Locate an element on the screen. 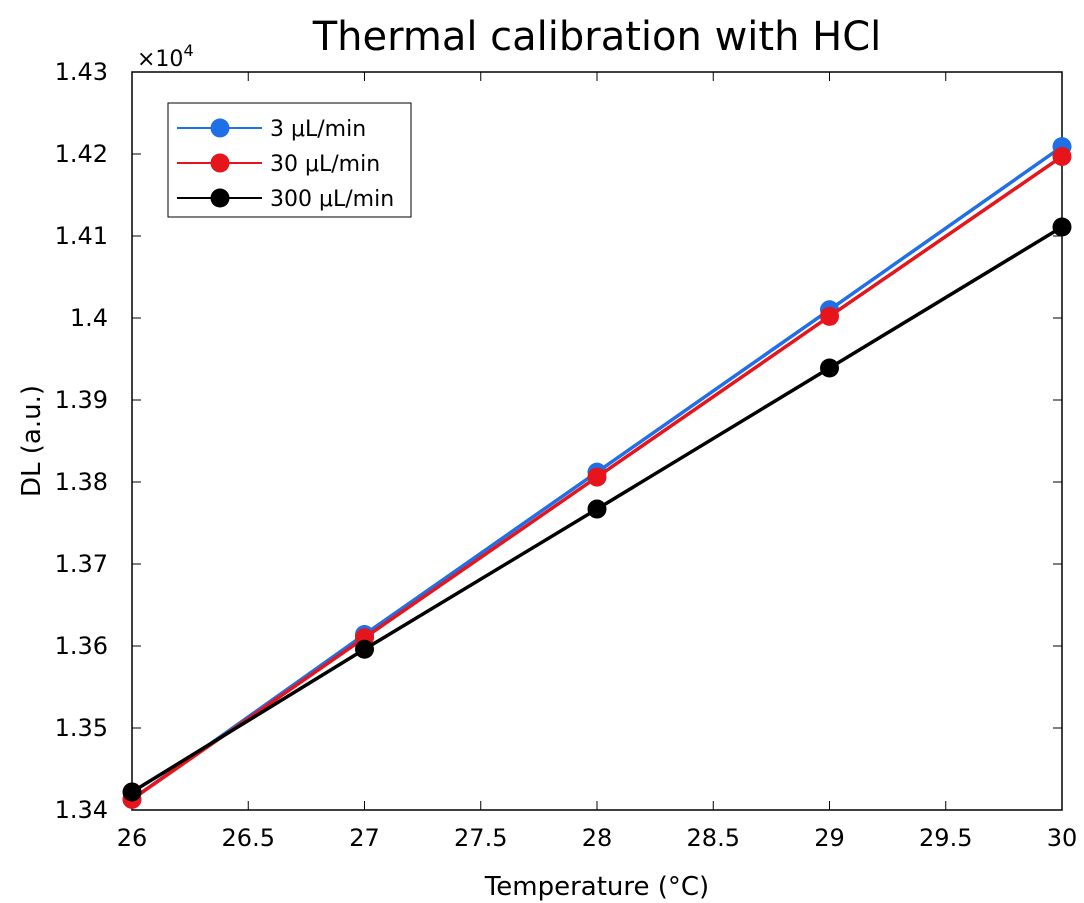 The width and height of the screenshot is (1084, 903). y-tick-label: 1.34 is located at coordinates (81, 810).